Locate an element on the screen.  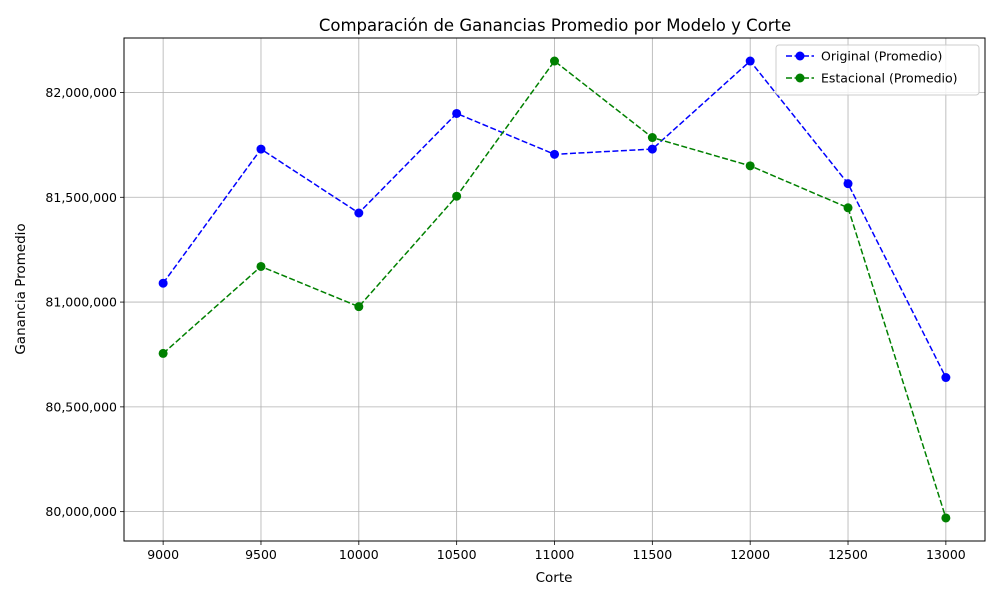
y-axis-label: Ganancia Promedio is located at coordinates (21, 288).